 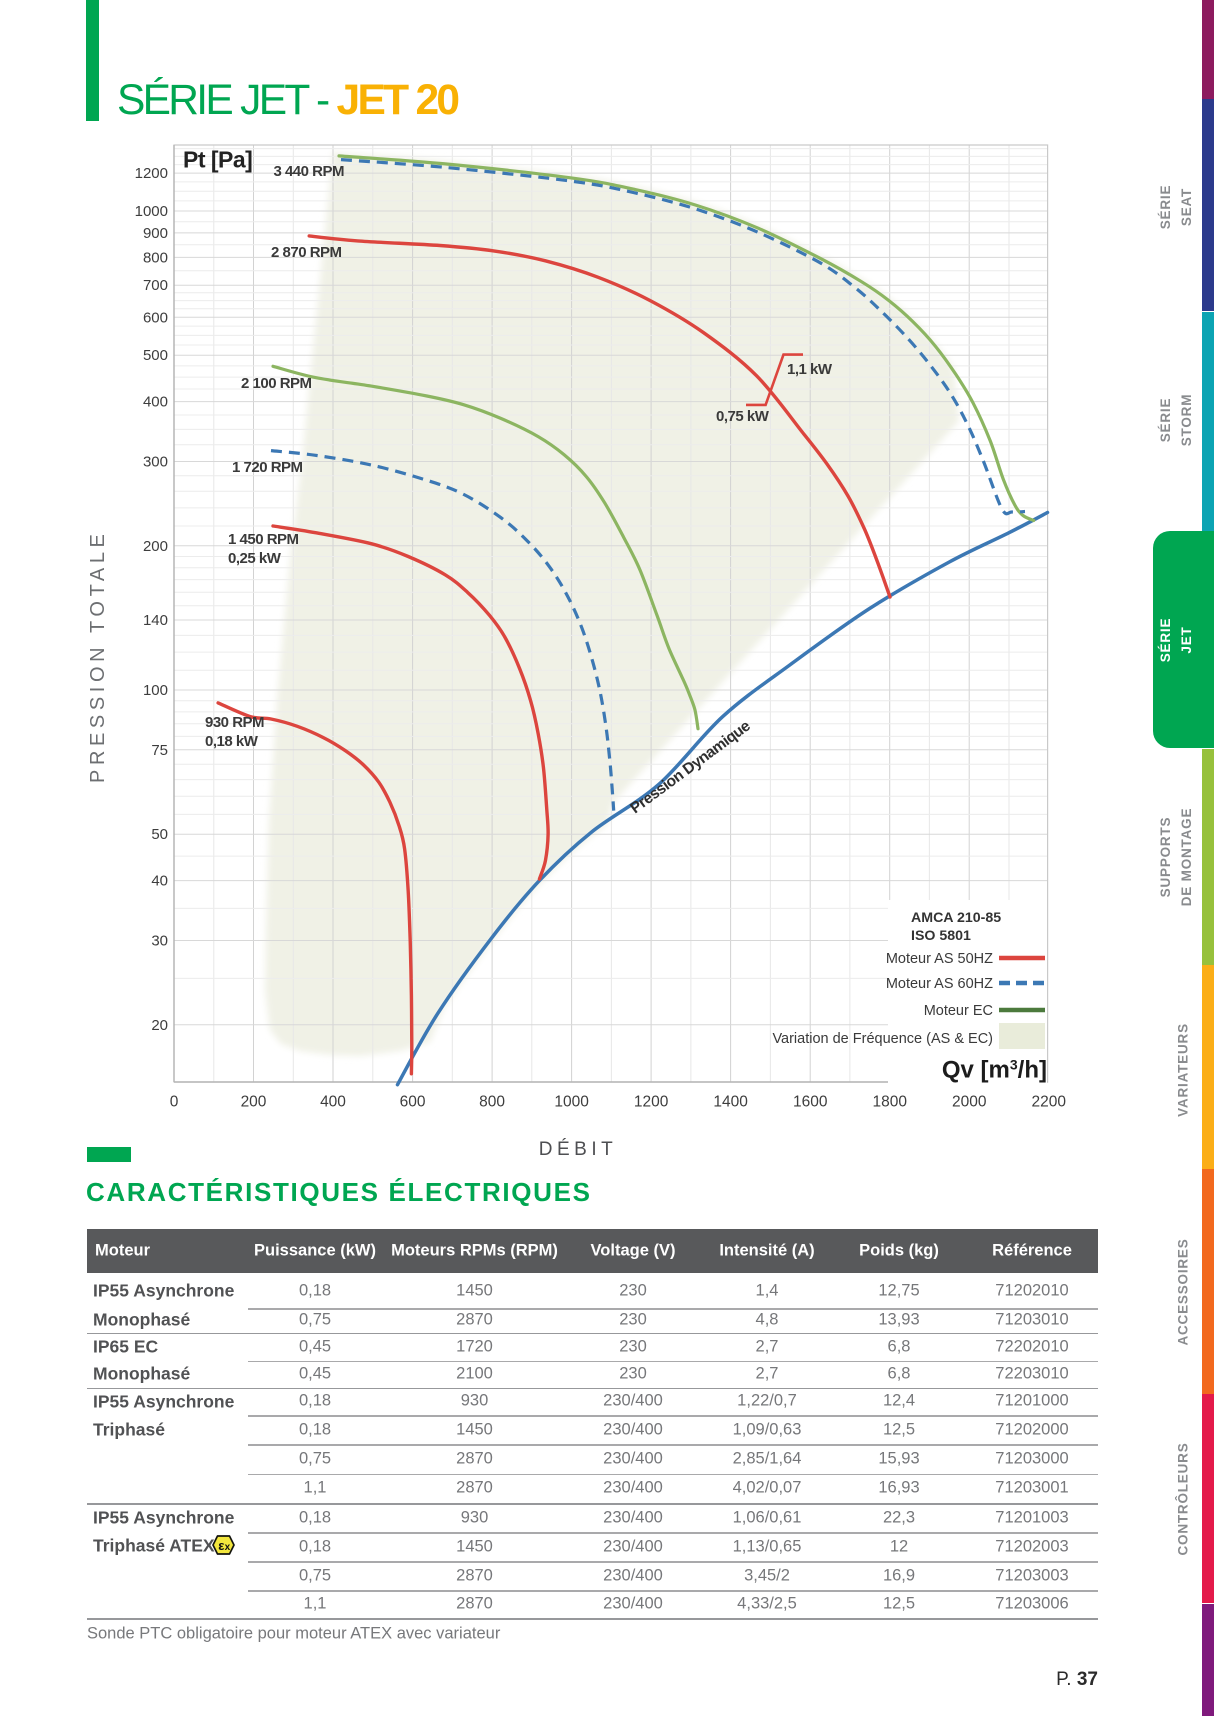 I want to click on svg-text: 3 440 RPM, so click(x=308, y=171).